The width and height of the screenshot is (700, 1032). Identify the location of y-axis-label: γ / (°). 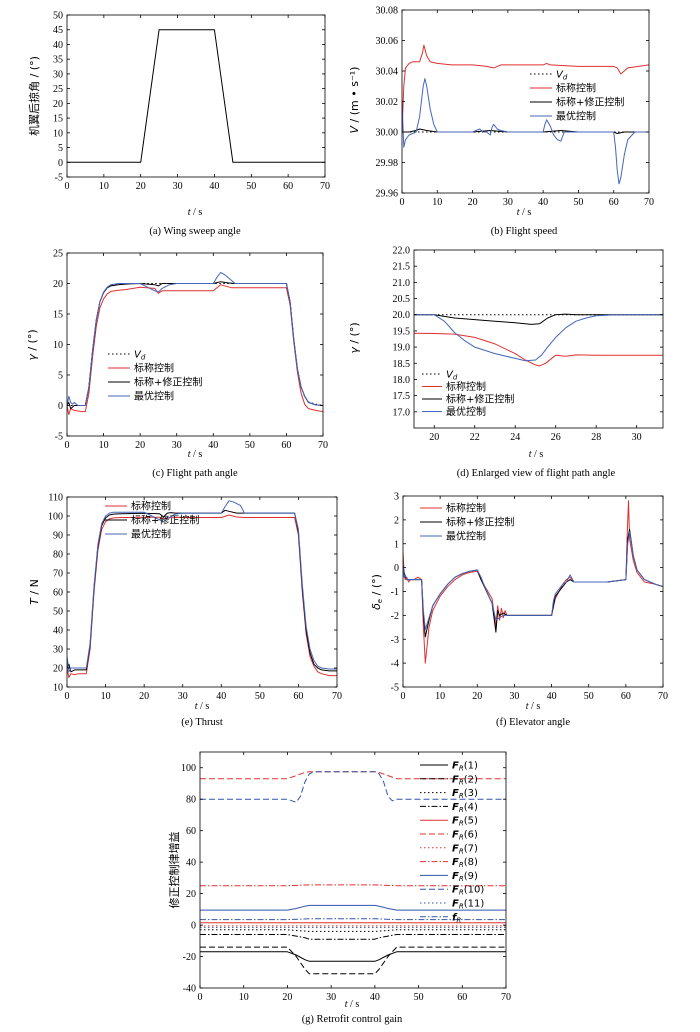
(354, 337).